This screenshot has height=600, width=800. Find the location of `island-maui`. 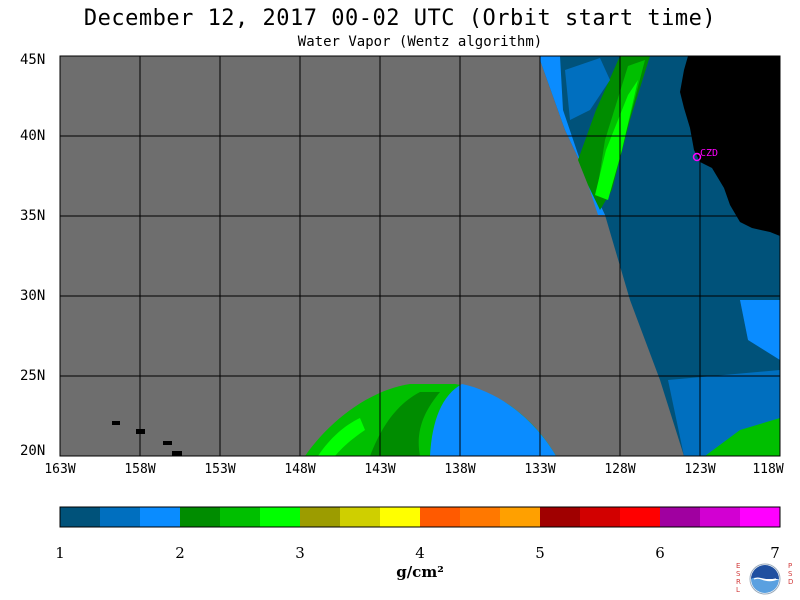

island-maui is located at coordinates (167, 443).